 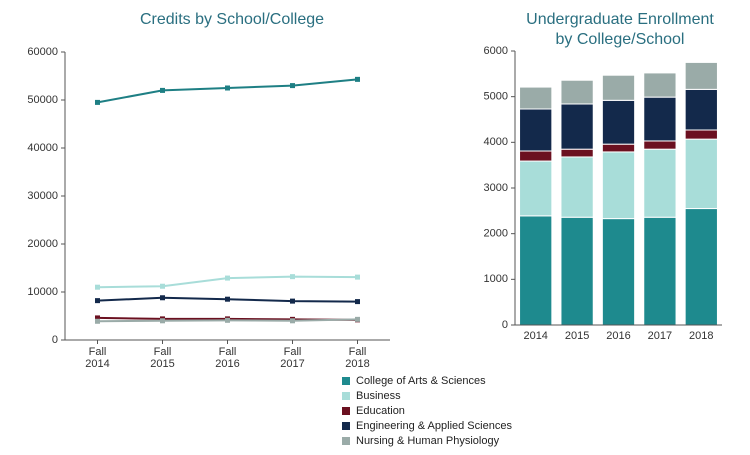 I want to click on chart-title: Credits by School/College, so click(x=232, y=19).